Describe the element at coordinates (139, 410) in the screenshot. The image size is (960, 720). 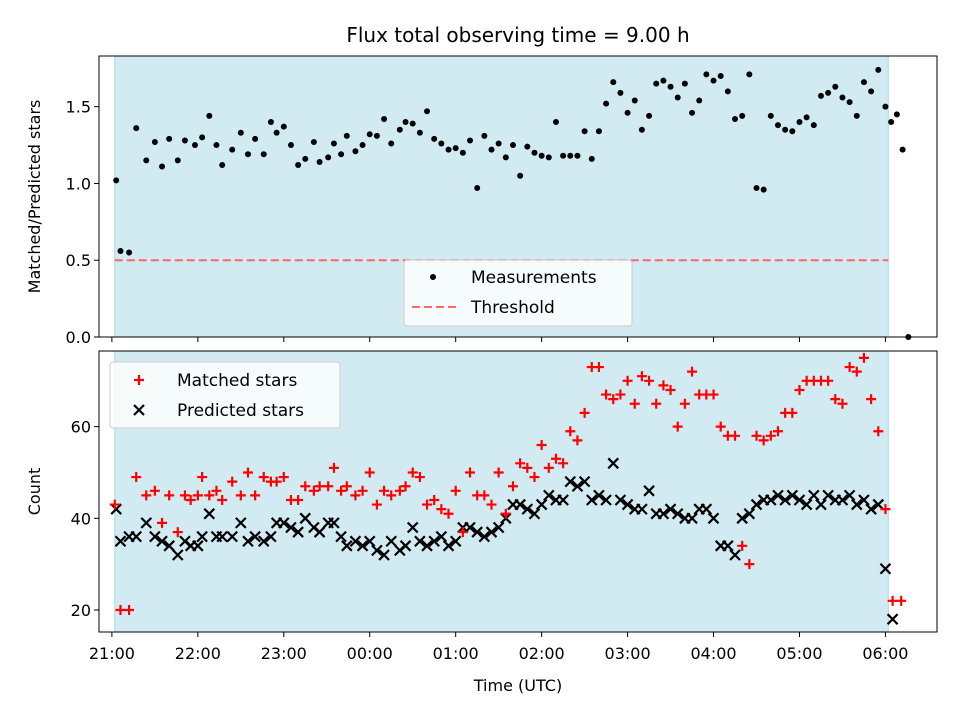
I see `legend-predicted-marker` at that location.